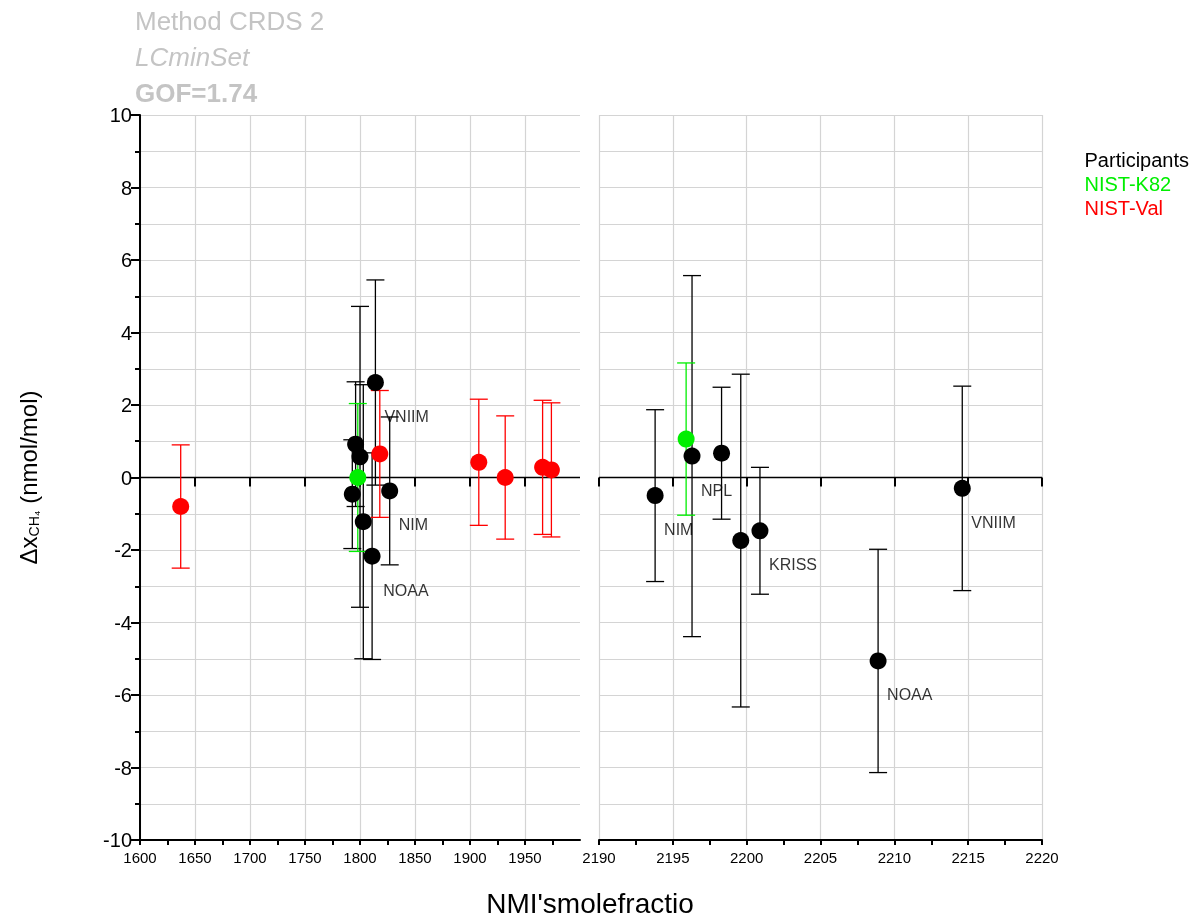  Describe the element at coordinates (126, 477) in the screenshot. I see `y-tick-label: 0` at that location.